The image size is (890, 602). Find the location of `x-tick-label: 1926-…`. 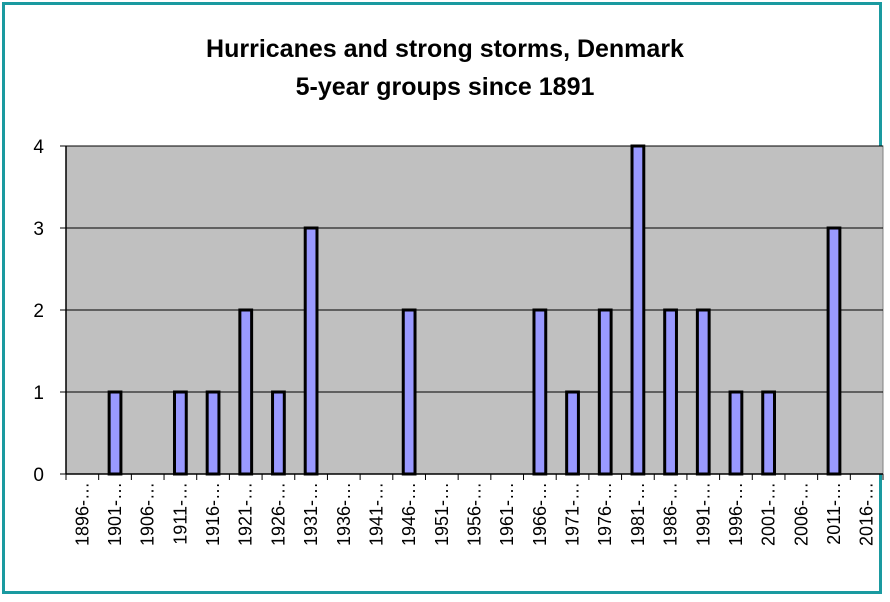

x-tick-label: 1926-… is located at coordinates (278, 514).